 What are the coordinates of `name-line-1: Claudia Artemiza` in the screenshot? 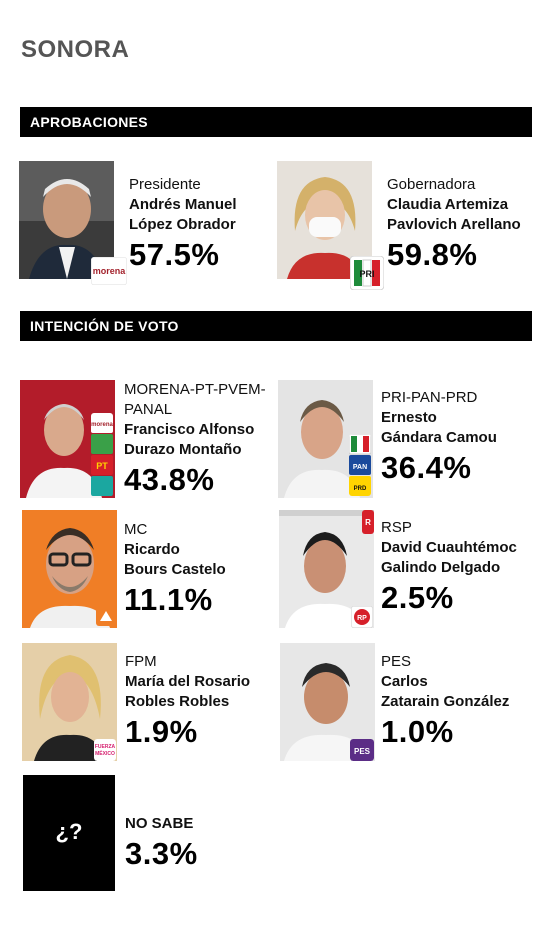 It's located at (448, 204).